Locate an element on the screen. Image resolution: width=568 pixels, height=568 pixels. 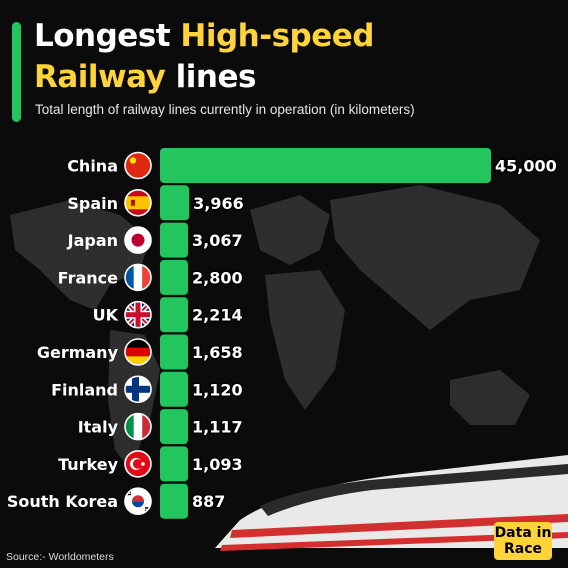
category-label: Finland is located at coordinates (84, 389).